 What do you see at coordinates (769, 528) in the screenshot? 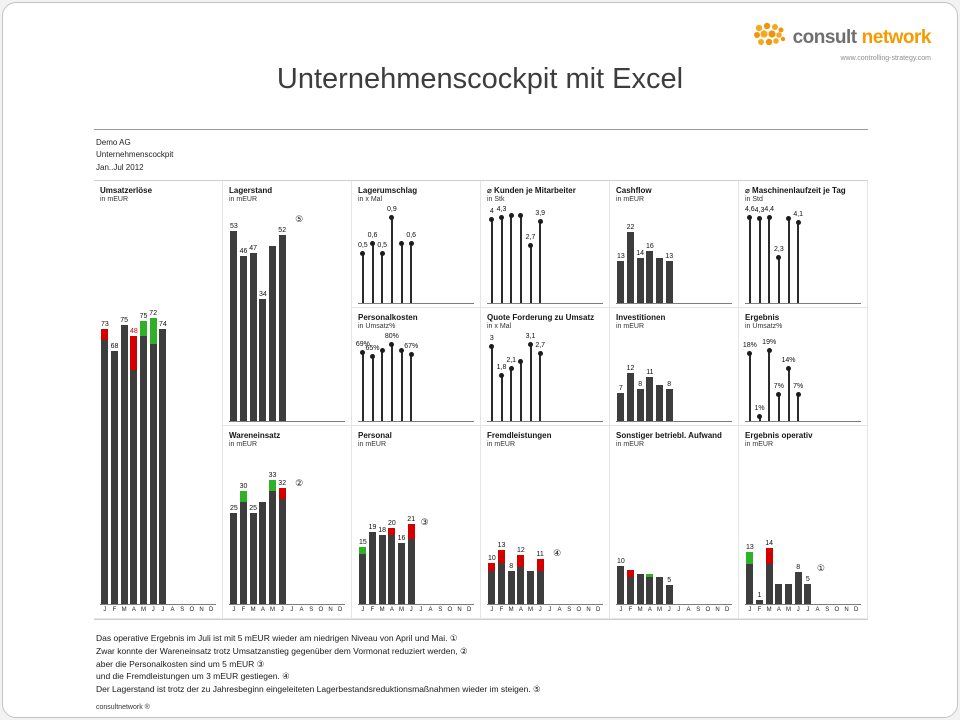
I see `chart-slot: 14` at bounding box center [769, 528].